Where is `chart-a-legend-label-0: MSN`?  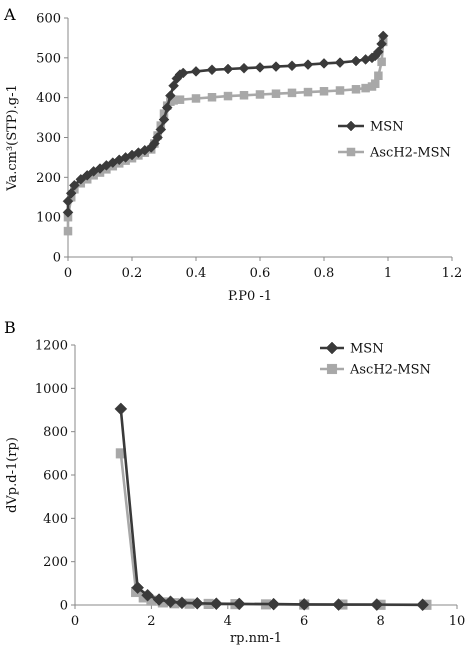
chart-a-legend-label-0: MSN is located at coordinates (387, 127).